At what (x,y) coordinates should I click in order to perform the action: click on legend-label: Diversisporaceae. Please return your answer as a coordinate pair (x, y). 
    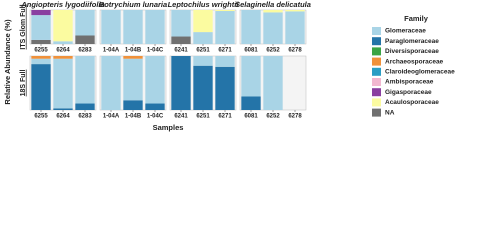
    Looking at the image, I should click on (412, 51).